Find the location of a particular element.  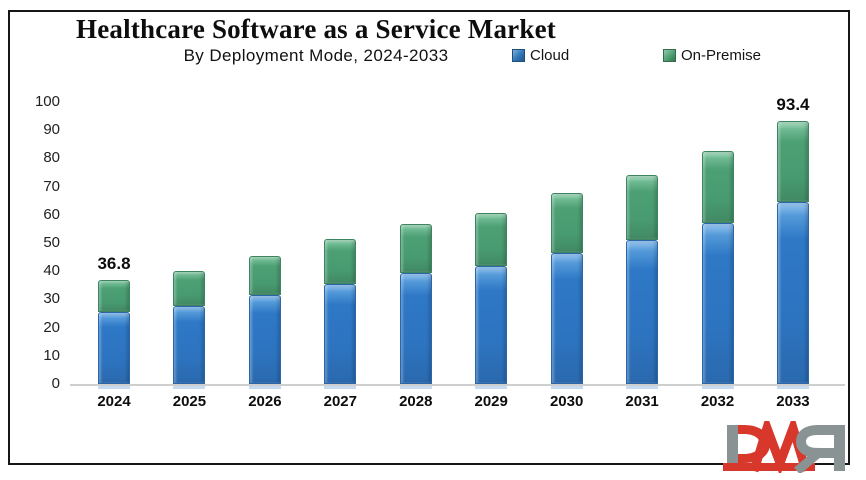

bar-total-label-2033: 93.4 is located at coordinates (793, 104).